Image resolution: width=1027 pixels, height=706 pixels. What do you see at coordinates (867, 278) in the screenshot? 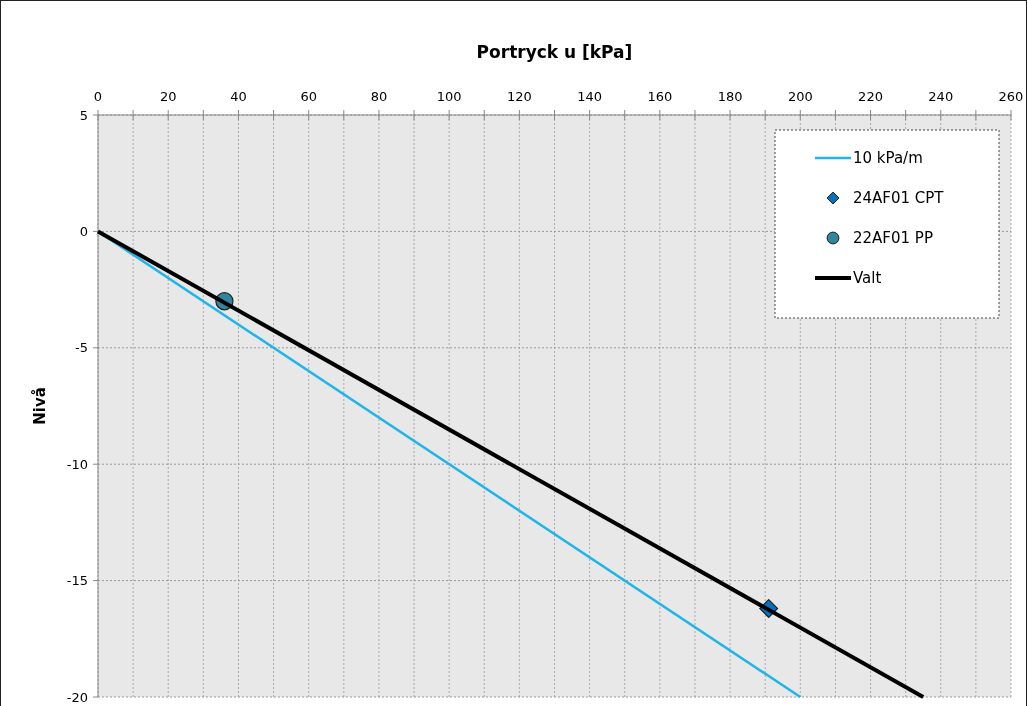
I see `legend-label: Valt` at bounding box center [867, 278].